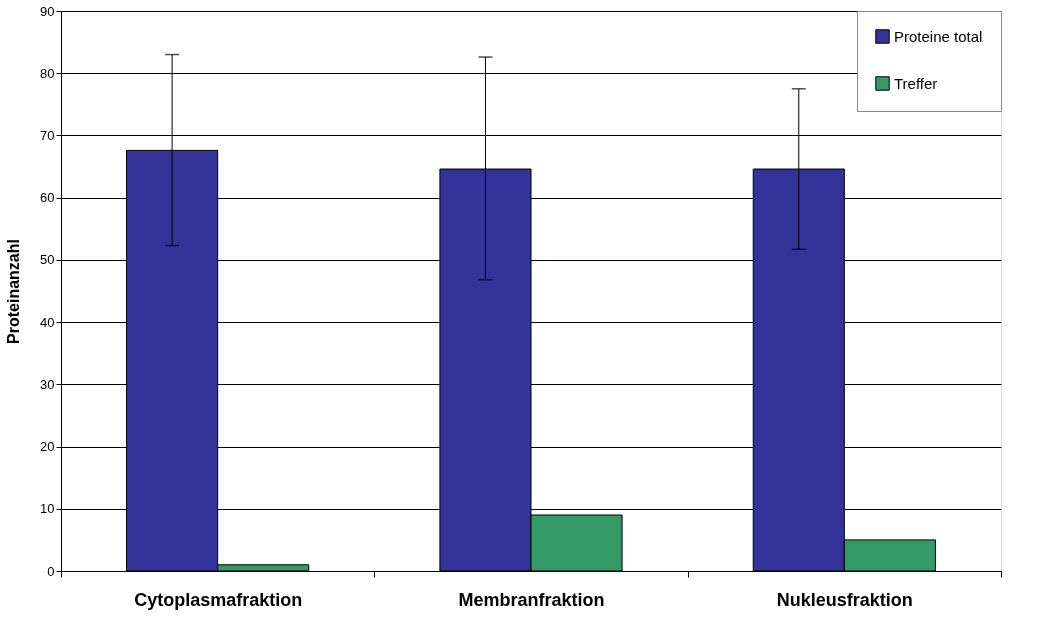  I want to click on x-tick-label: Nukleusfraktion, so click(844, 599).